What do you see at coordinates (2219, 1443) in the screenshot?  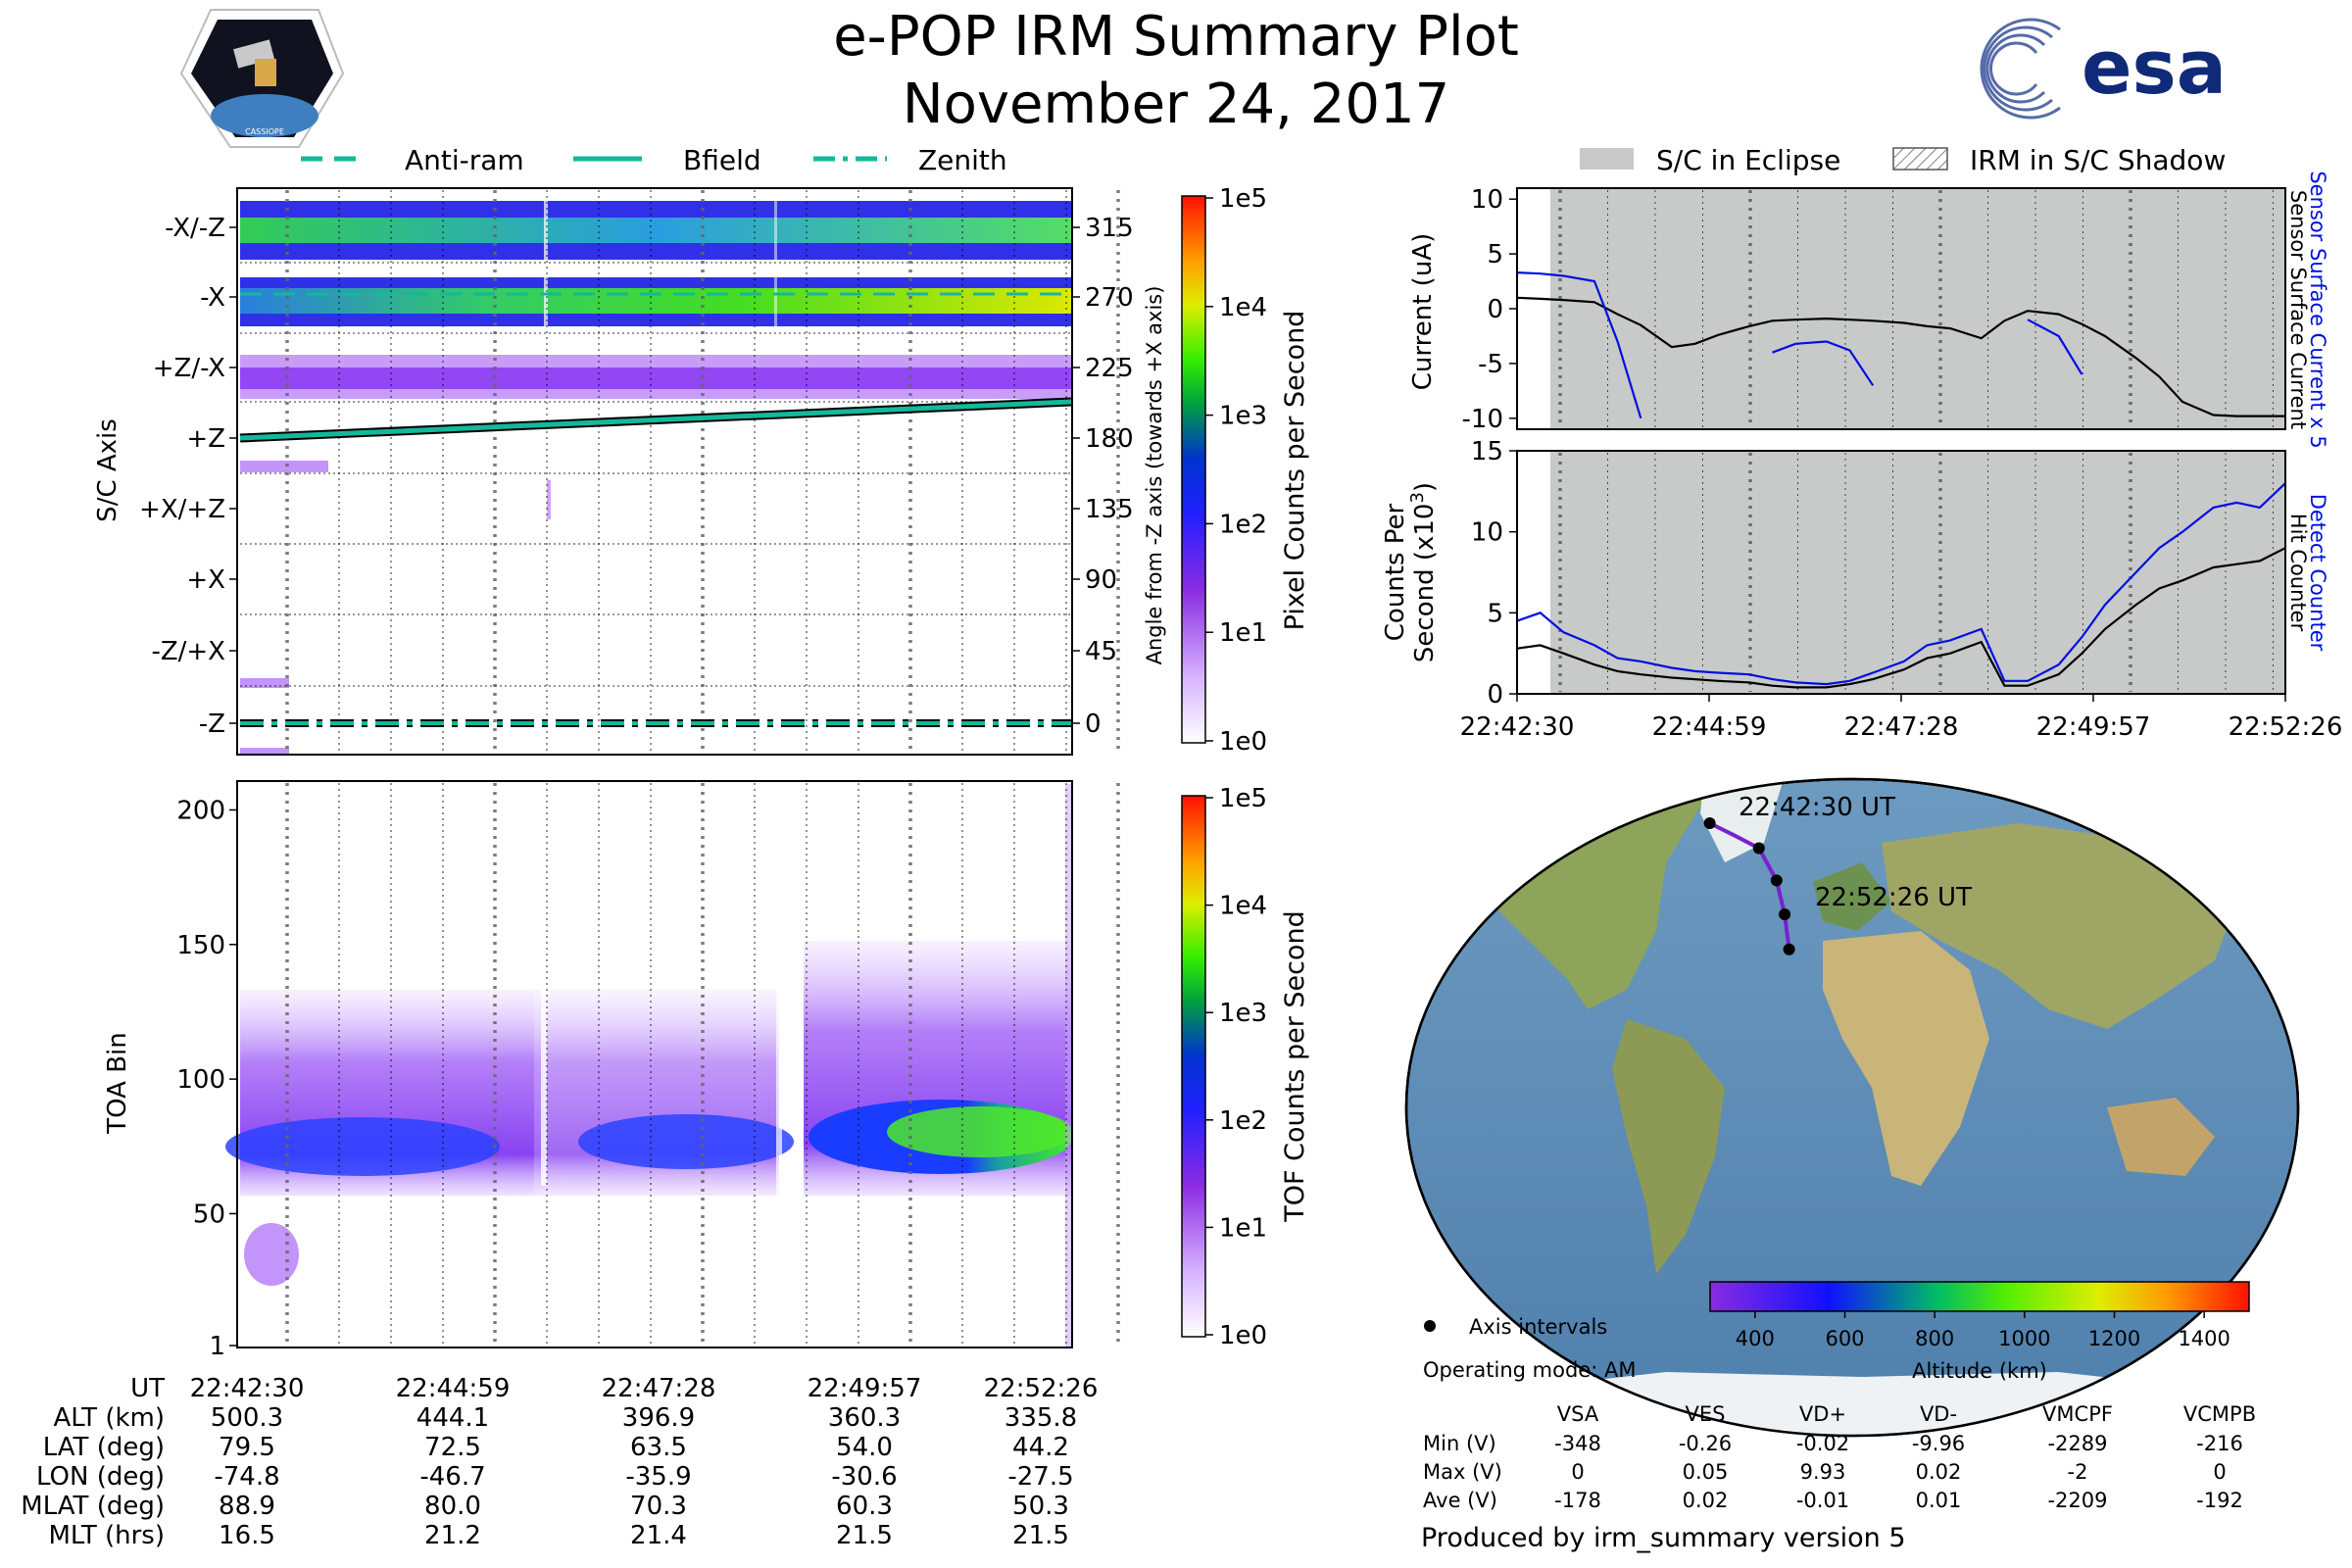 I see `voltage-cell: -216` at bounding box center [2219, 1443].